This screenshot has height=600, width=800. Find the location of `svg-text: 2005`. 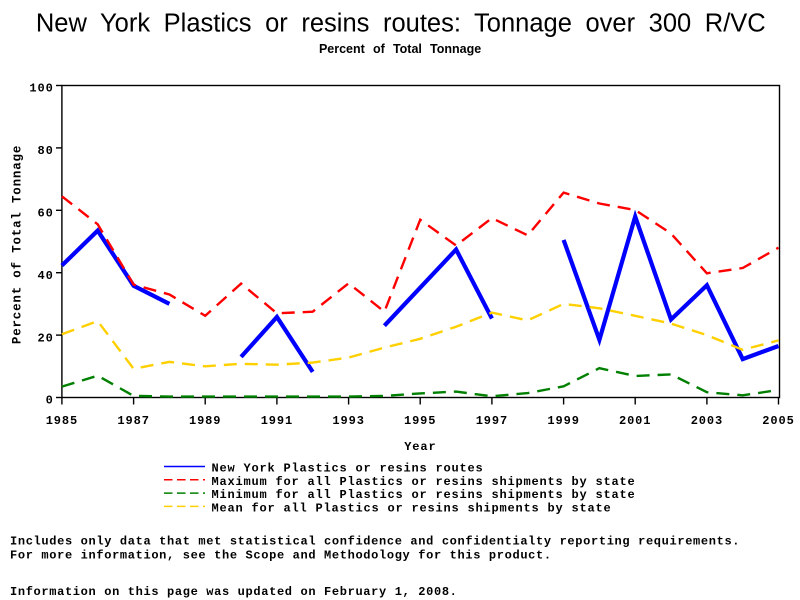

svg-text: 2005 is located at coordinates (778, 421).